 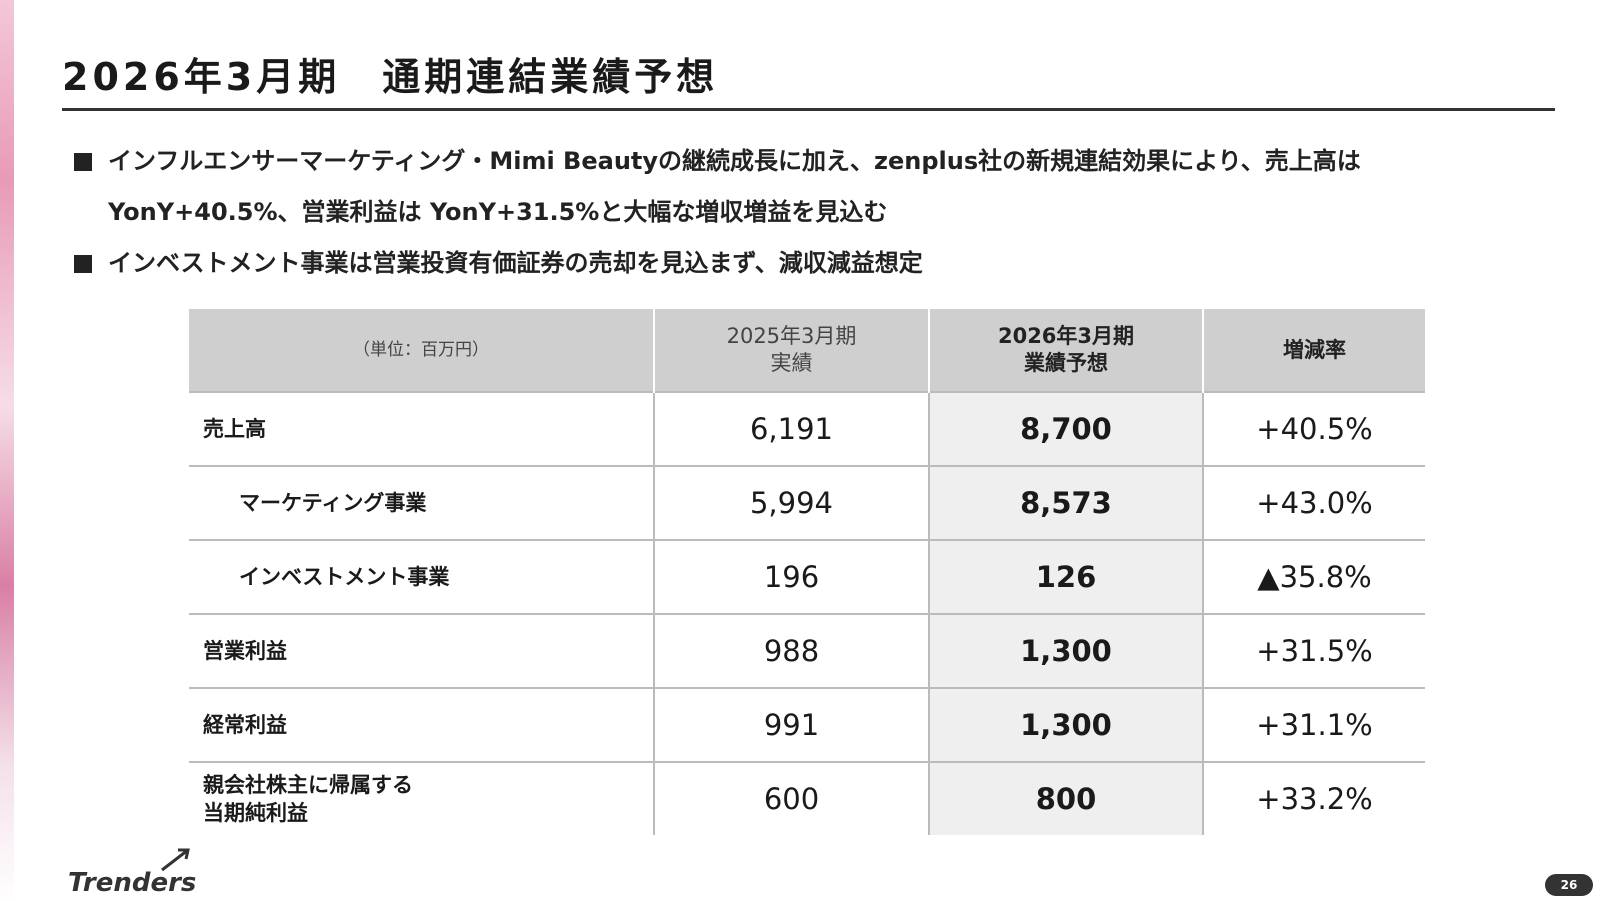 What do you see at coordinates (1065, 350) in the screenshot?
I see `header-cell: 2026年3月期 業績予想` at bounding box center [1065, 350].